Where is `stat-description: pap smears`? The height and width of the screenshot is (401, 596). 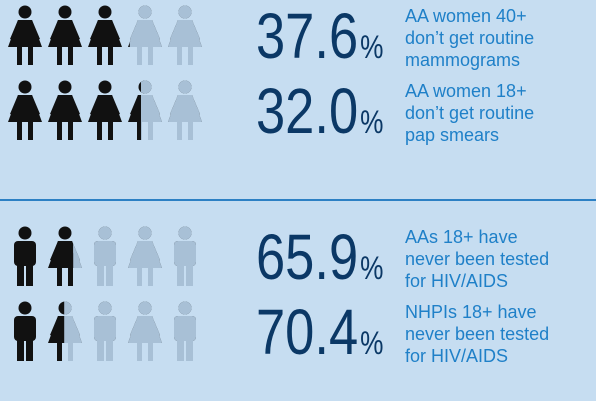 stat-description: pap smears is located at coordinates (452, 135).